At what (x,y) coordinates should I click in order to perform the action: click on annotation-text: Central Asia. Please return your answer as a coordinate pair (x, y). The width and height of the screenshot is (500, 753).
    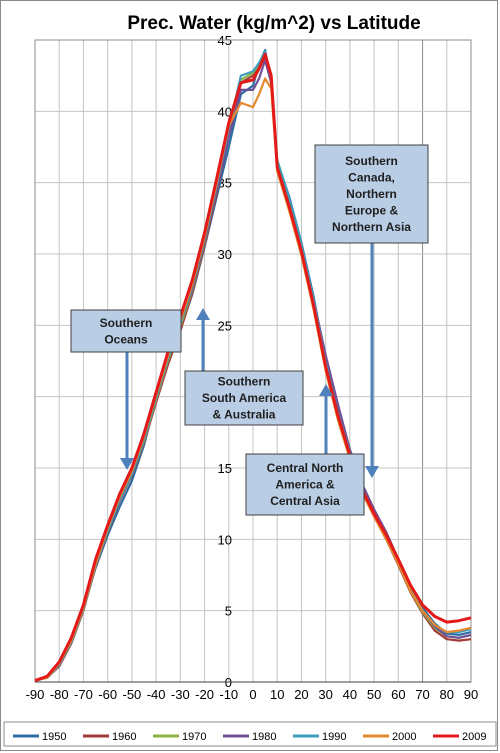
    Looking at the image, I should click on (305, 501).